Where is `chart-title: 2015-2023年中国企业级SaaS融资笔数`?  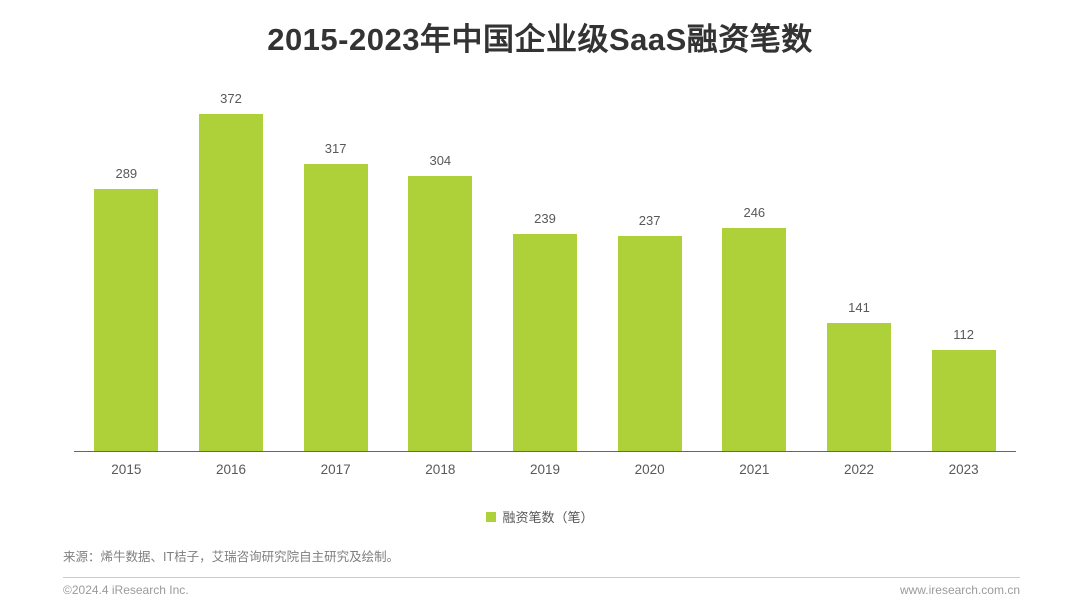 chart-title: 2015-2023年中国企业级SaaS融资笔数 is located at coordinates (540, 39).